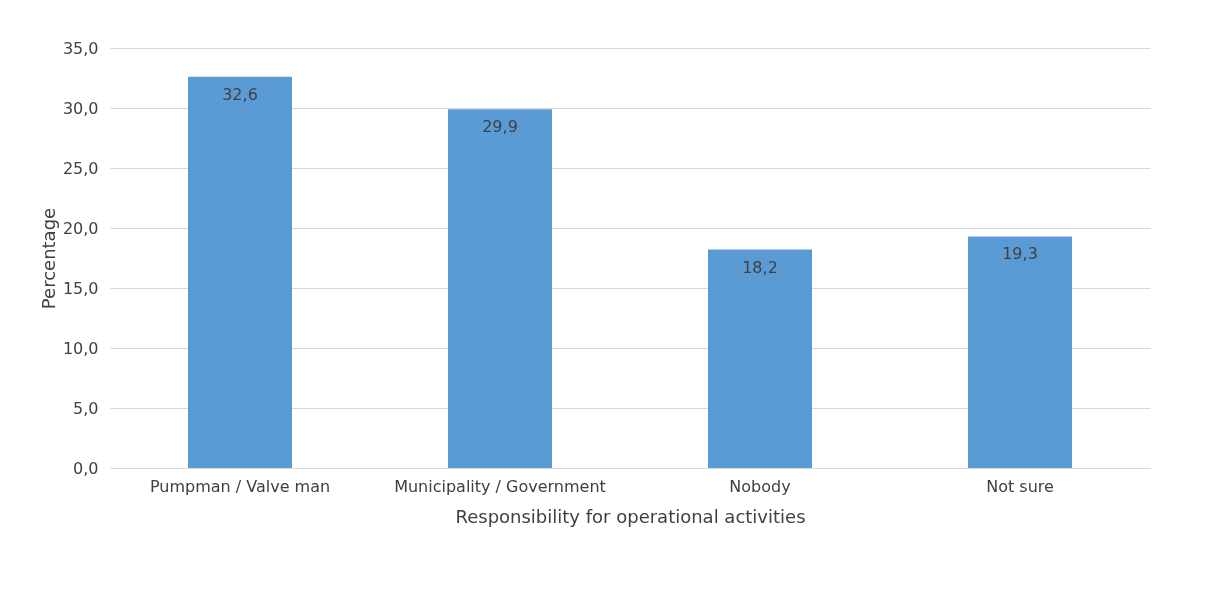 This screenshot has height=602, width=1215. What do you see at coordinates (48, 258) in the screenshot?
I see `y-axis-title: Percentage` at bounding box center [48, 258].